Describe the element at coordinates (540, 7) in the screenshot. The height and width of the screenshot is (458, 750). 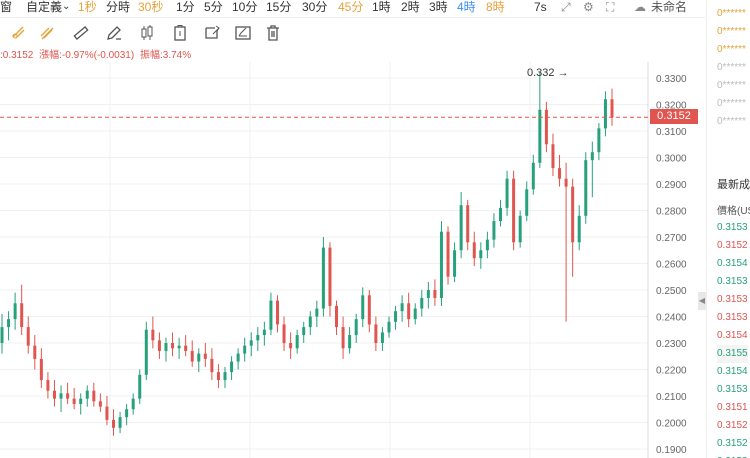
I see `timeframe-16: 7s` at that location.